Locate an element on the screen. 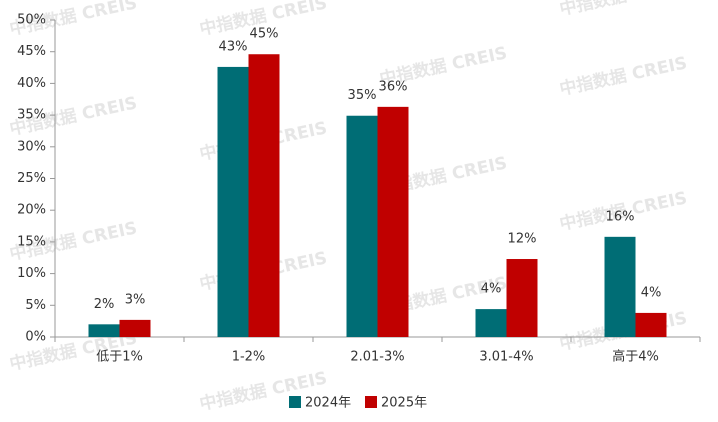 The width and height of the screenshot is (718, 422). value-label: 16% is located at coordinates (620, 216).